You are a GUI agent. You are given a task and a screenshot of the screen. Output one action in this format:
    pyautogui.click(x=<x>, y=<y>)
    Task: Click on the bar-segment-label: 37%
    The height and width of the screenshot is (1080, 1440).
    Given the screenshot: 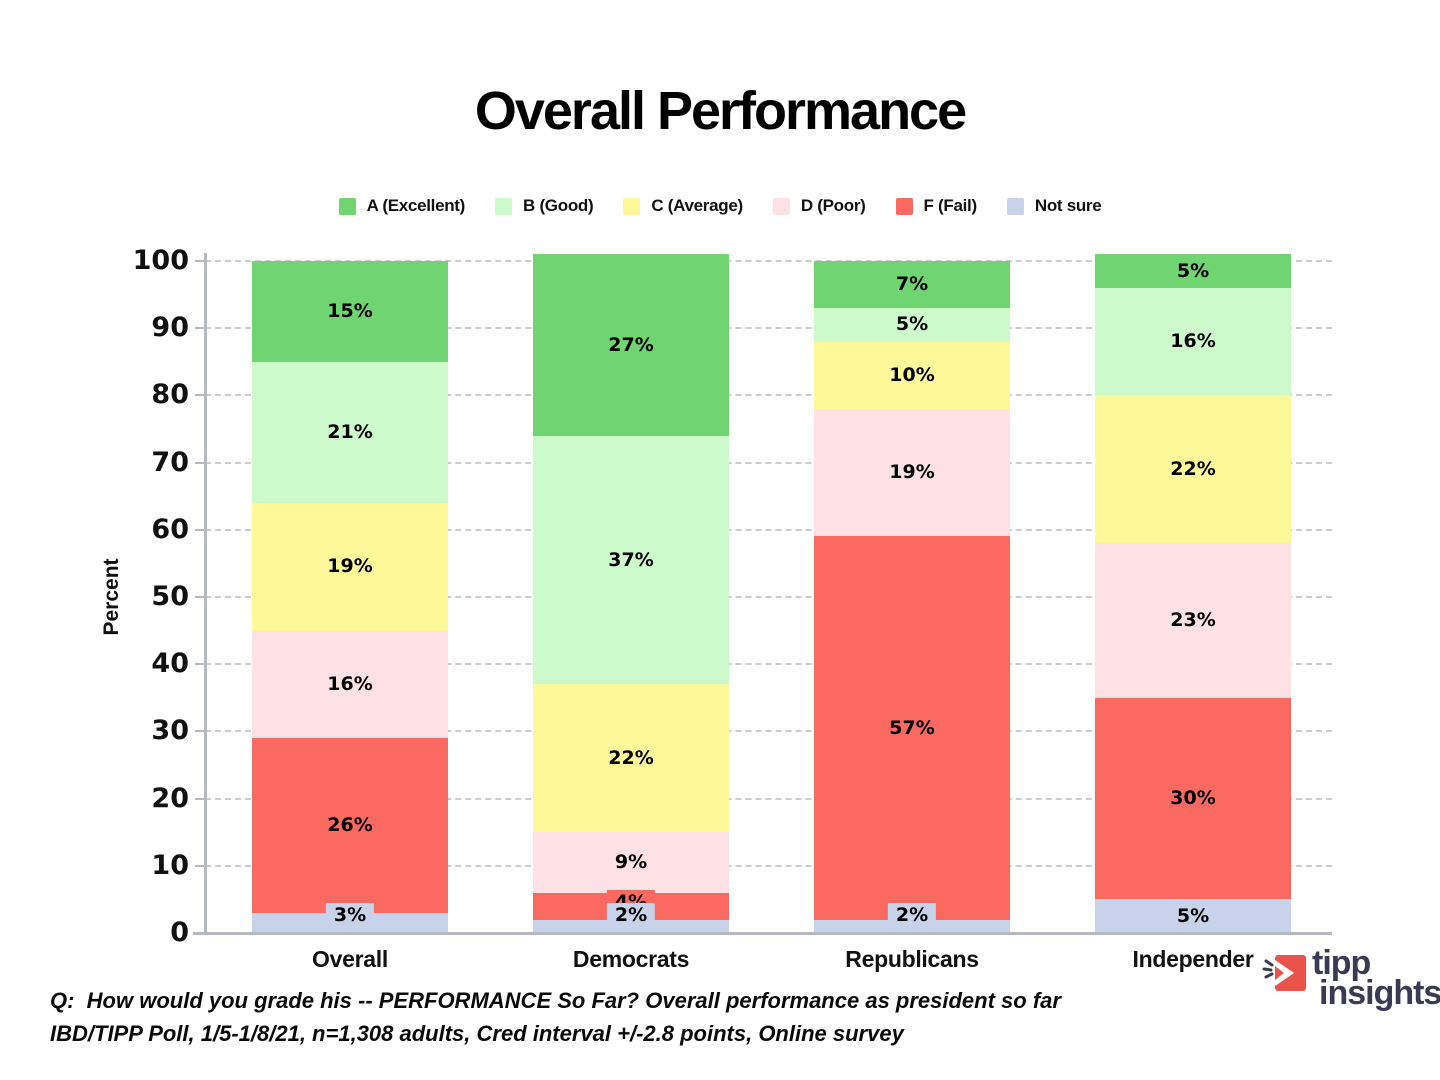 What is the action you would take?
    pyautogui.click(x=631, y=560)
    